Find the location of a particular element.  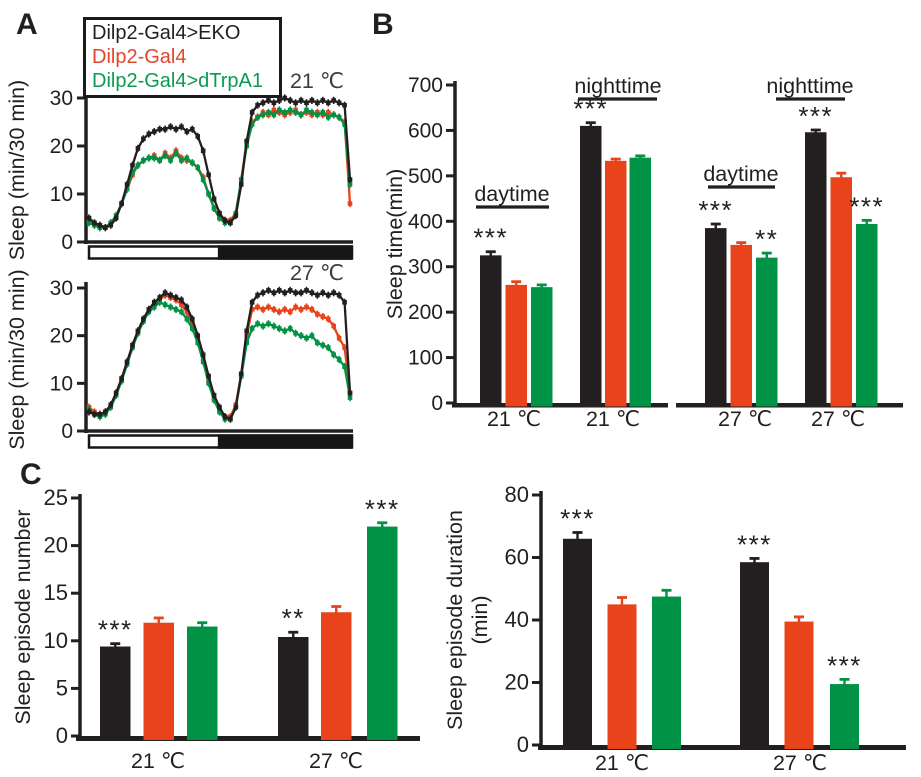

y-tick-label: 5 is located at coordinates (62, 687).